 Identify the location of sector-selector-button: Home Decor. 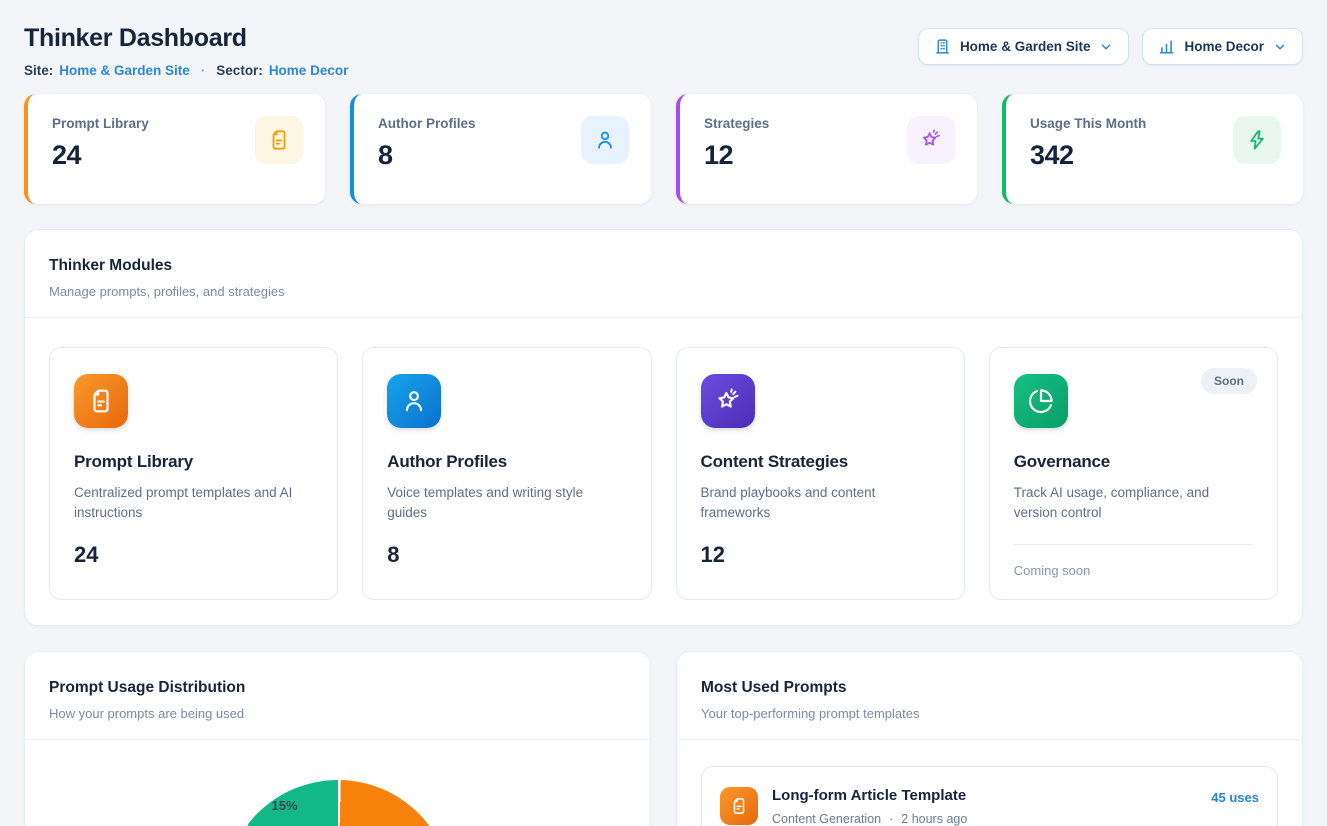
(1222, 46).